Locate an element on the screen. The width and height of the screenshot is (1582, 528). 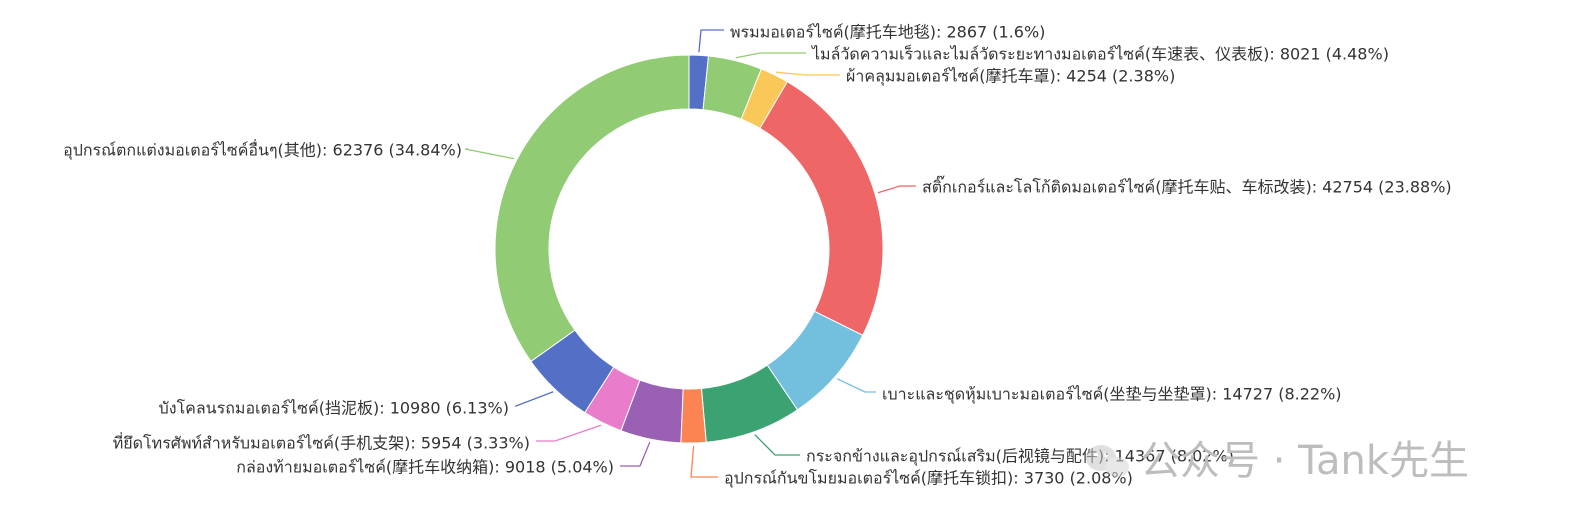
slice-label-1: พรมมอเตอร์ไซค์(摩托车地毯): 2867 (1.6%) is located at coordinates (887, 32).